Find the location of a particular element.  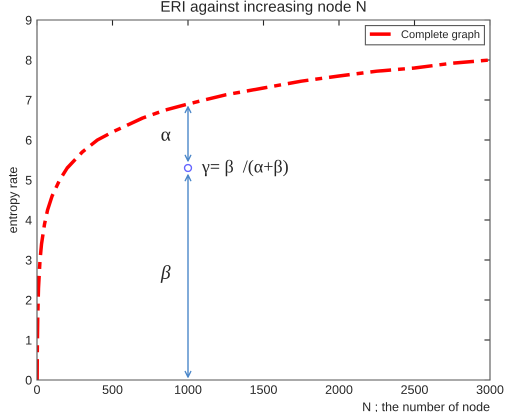

y-tick-label: 6 is located at coordinates (29, 140).